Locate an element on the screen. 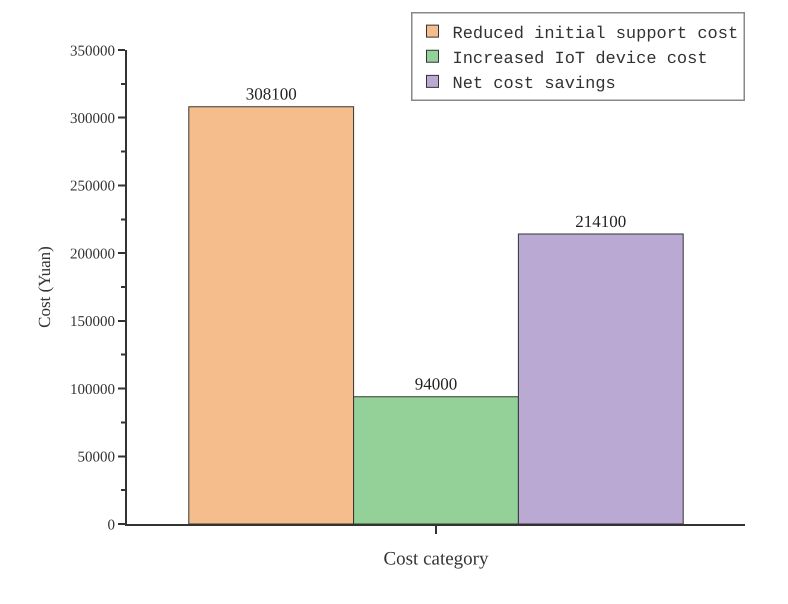 The image size is (788, 604). x-axis-title: Cost category is located at coordinates (436, 559).